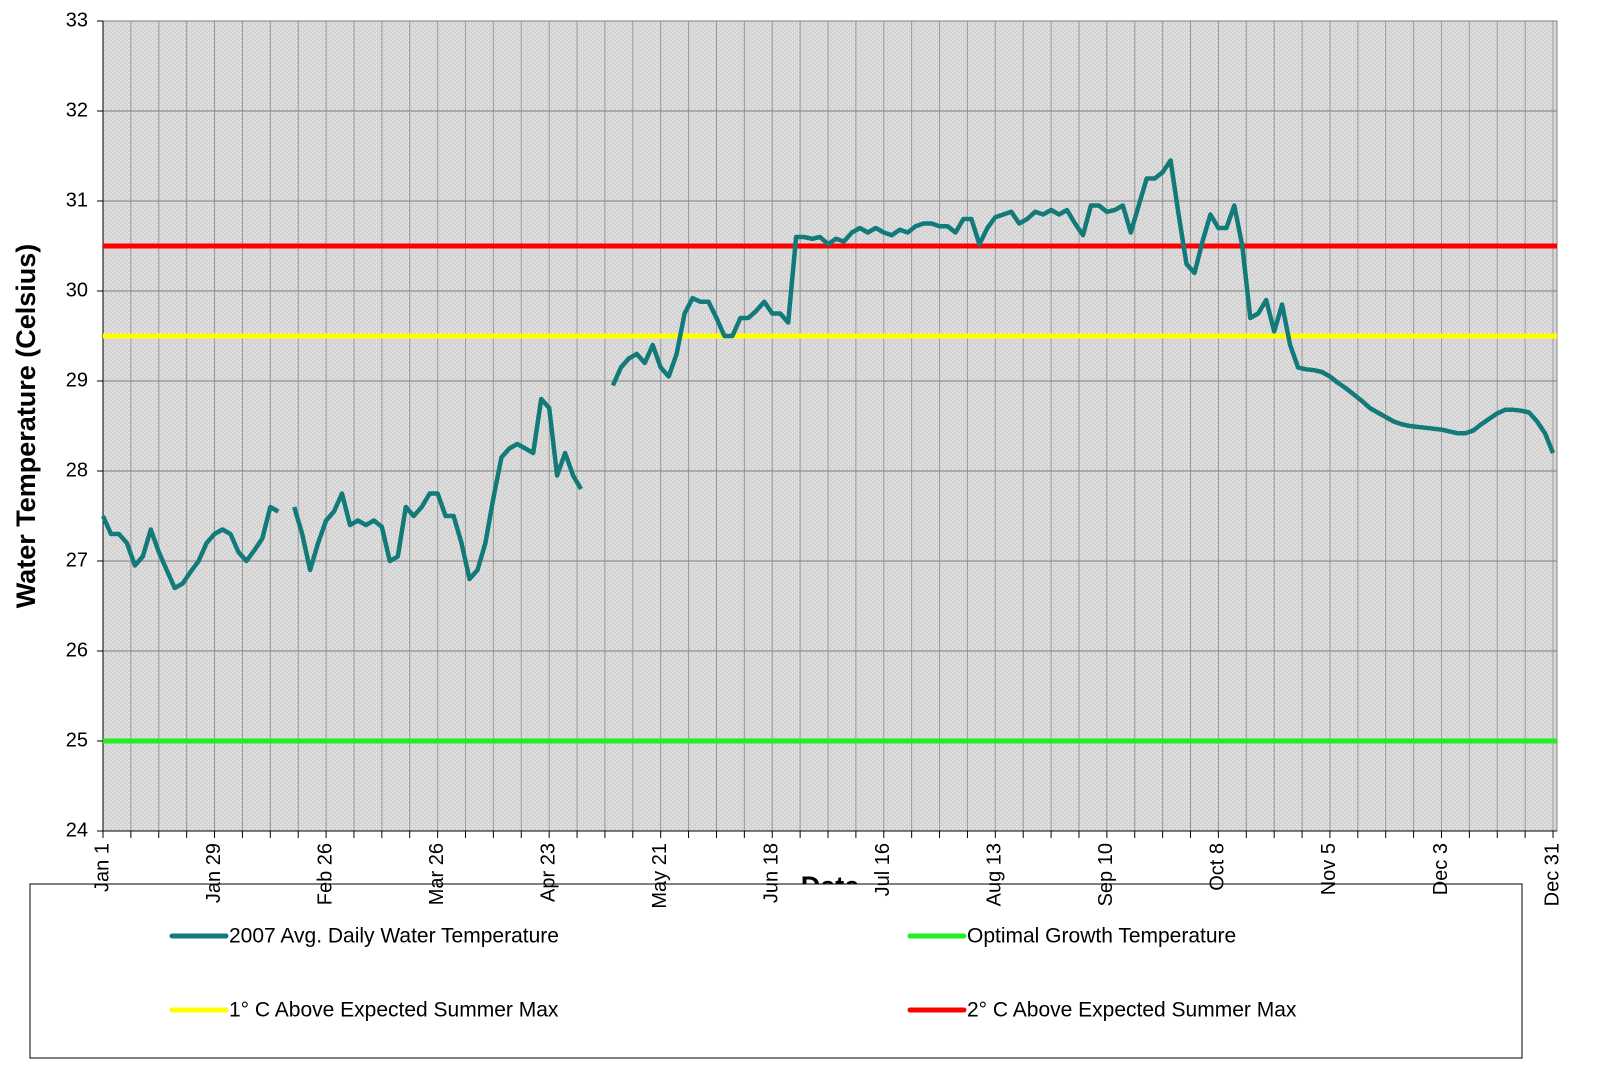  I want to click on x-tick-label: Dec 31, so click(1552, 874).